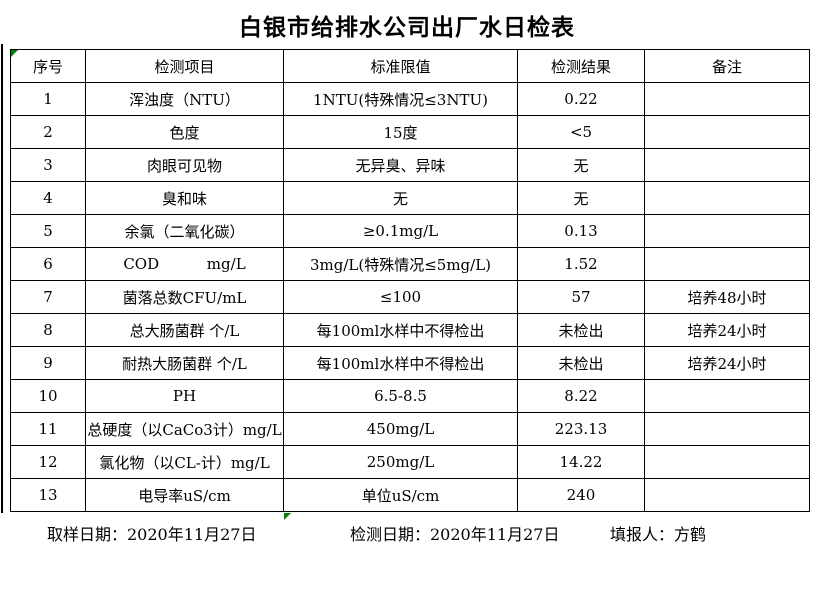  Describe the element at coordinates (48, 99) in the screenshot. I see `cell-no: 1` at that location.